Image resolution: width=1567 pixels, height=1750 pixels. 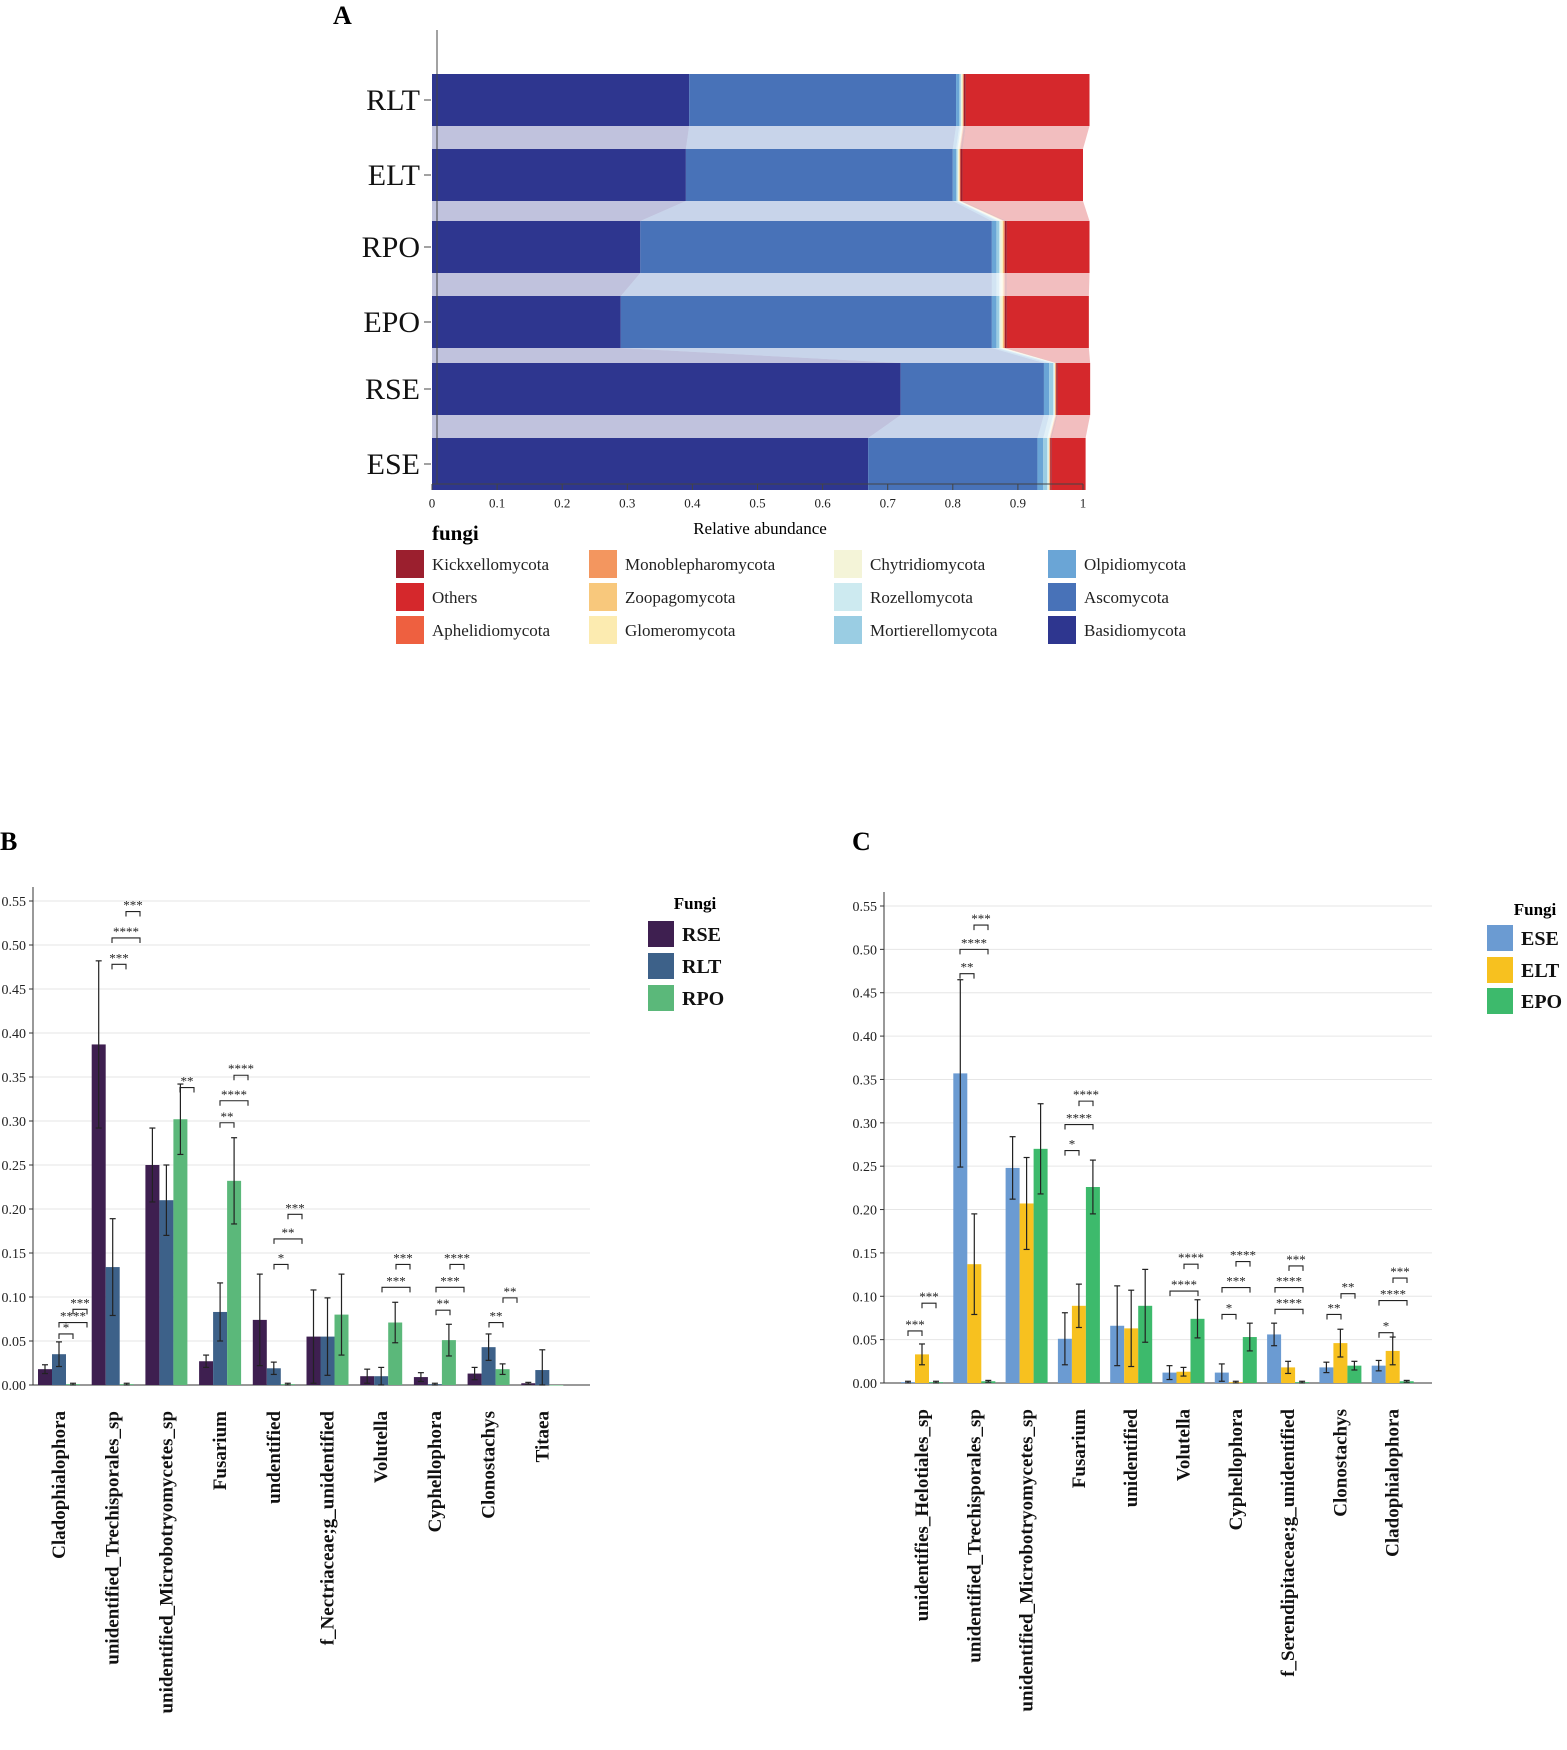 I want to click on bar-segment-rpo-ascomycota, so click(x=816, y=247).